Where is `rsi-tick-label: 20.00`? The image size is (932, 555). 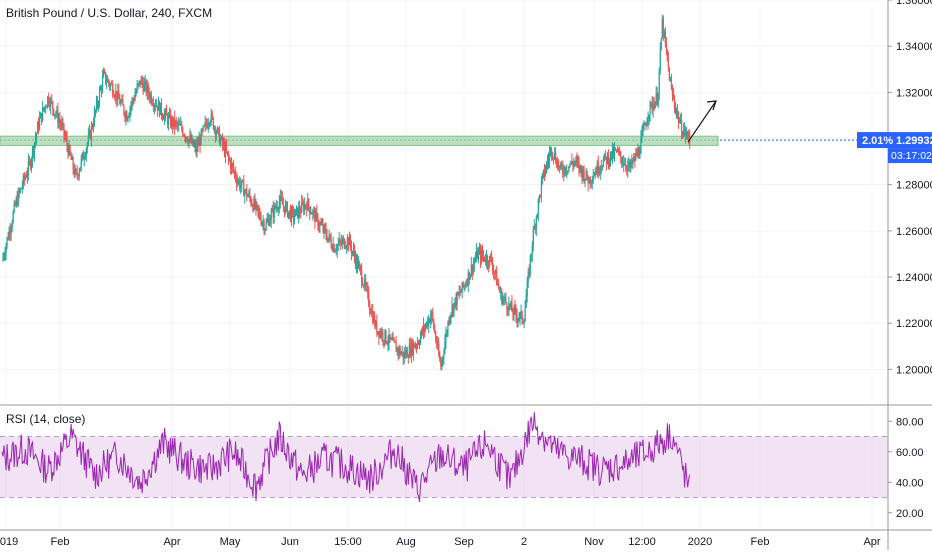
rsi-tick-label: 20.00 is located at coordinates (910, 514).